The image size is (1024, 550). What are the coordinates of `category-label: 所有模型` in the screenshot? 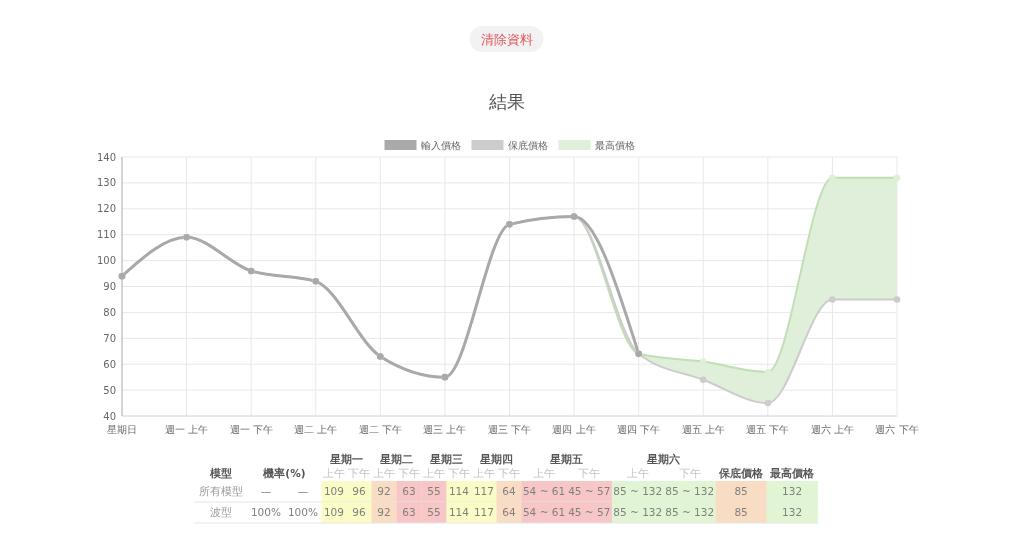 It's located at (220, 491).